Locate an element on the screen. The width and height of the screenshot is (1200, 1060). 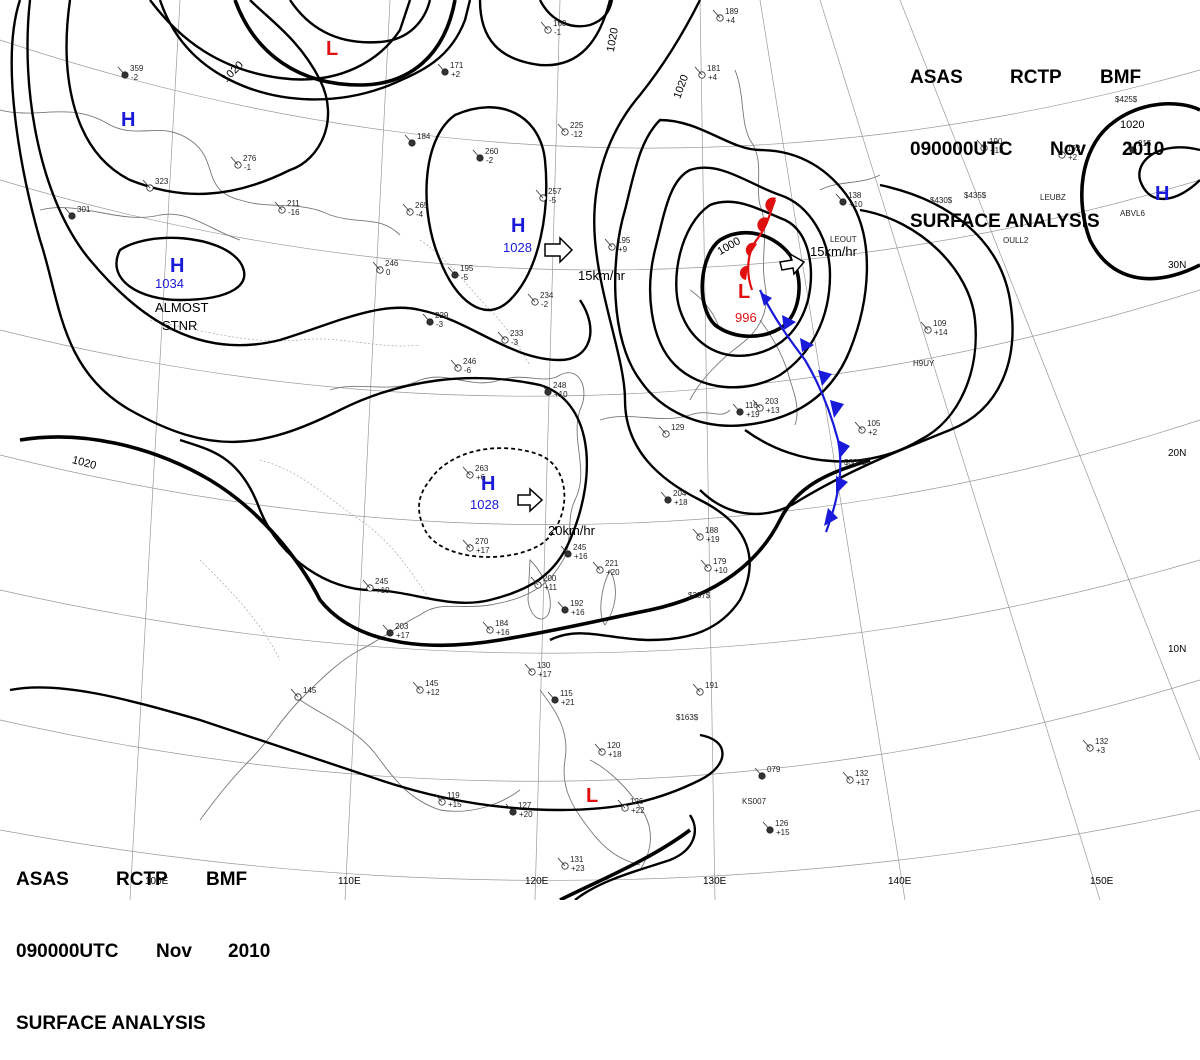
station-tendency: -5 is located at coordinates (553, 200).